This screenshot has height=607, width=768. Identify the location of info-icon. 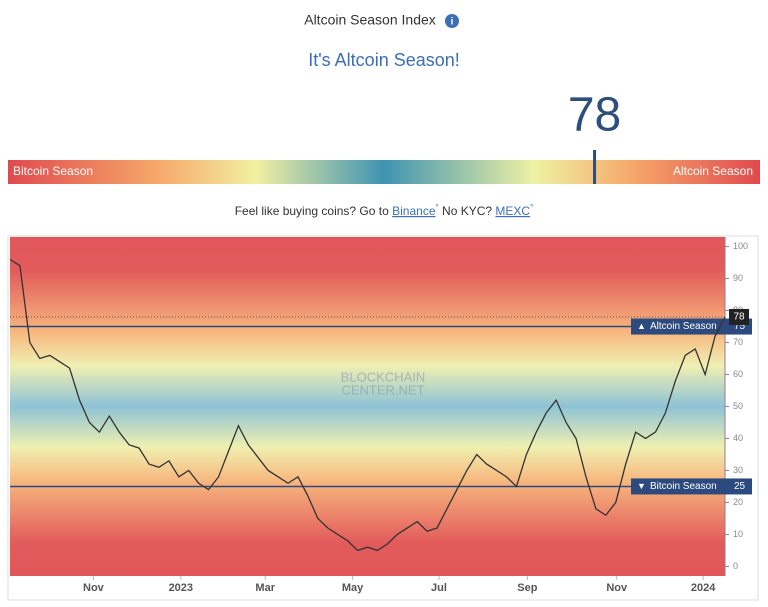
(452, 21).